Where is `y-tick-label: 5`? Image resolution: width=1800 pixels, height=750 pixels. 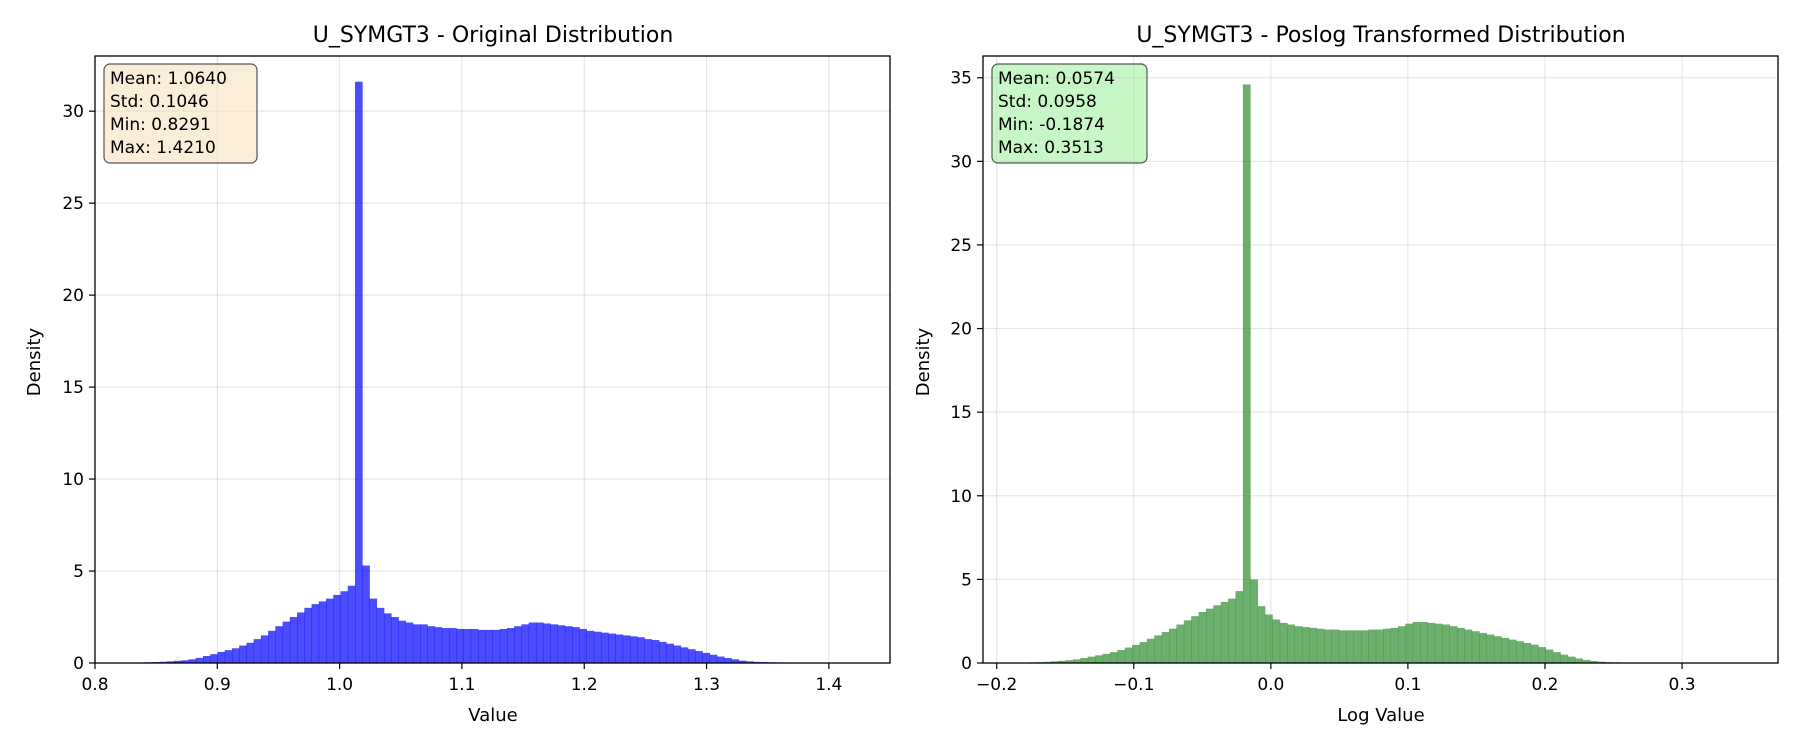 y-tick-label: 5 is located at coordinates (78, 572).